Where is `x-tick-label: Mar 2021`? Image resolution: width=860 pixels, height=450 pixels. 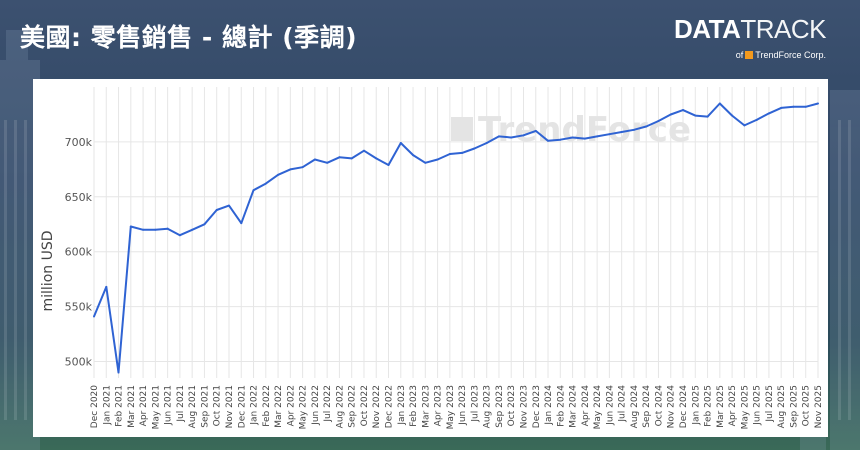 x-tick-label: Mar 2021 is located at coordinates (132, 406).